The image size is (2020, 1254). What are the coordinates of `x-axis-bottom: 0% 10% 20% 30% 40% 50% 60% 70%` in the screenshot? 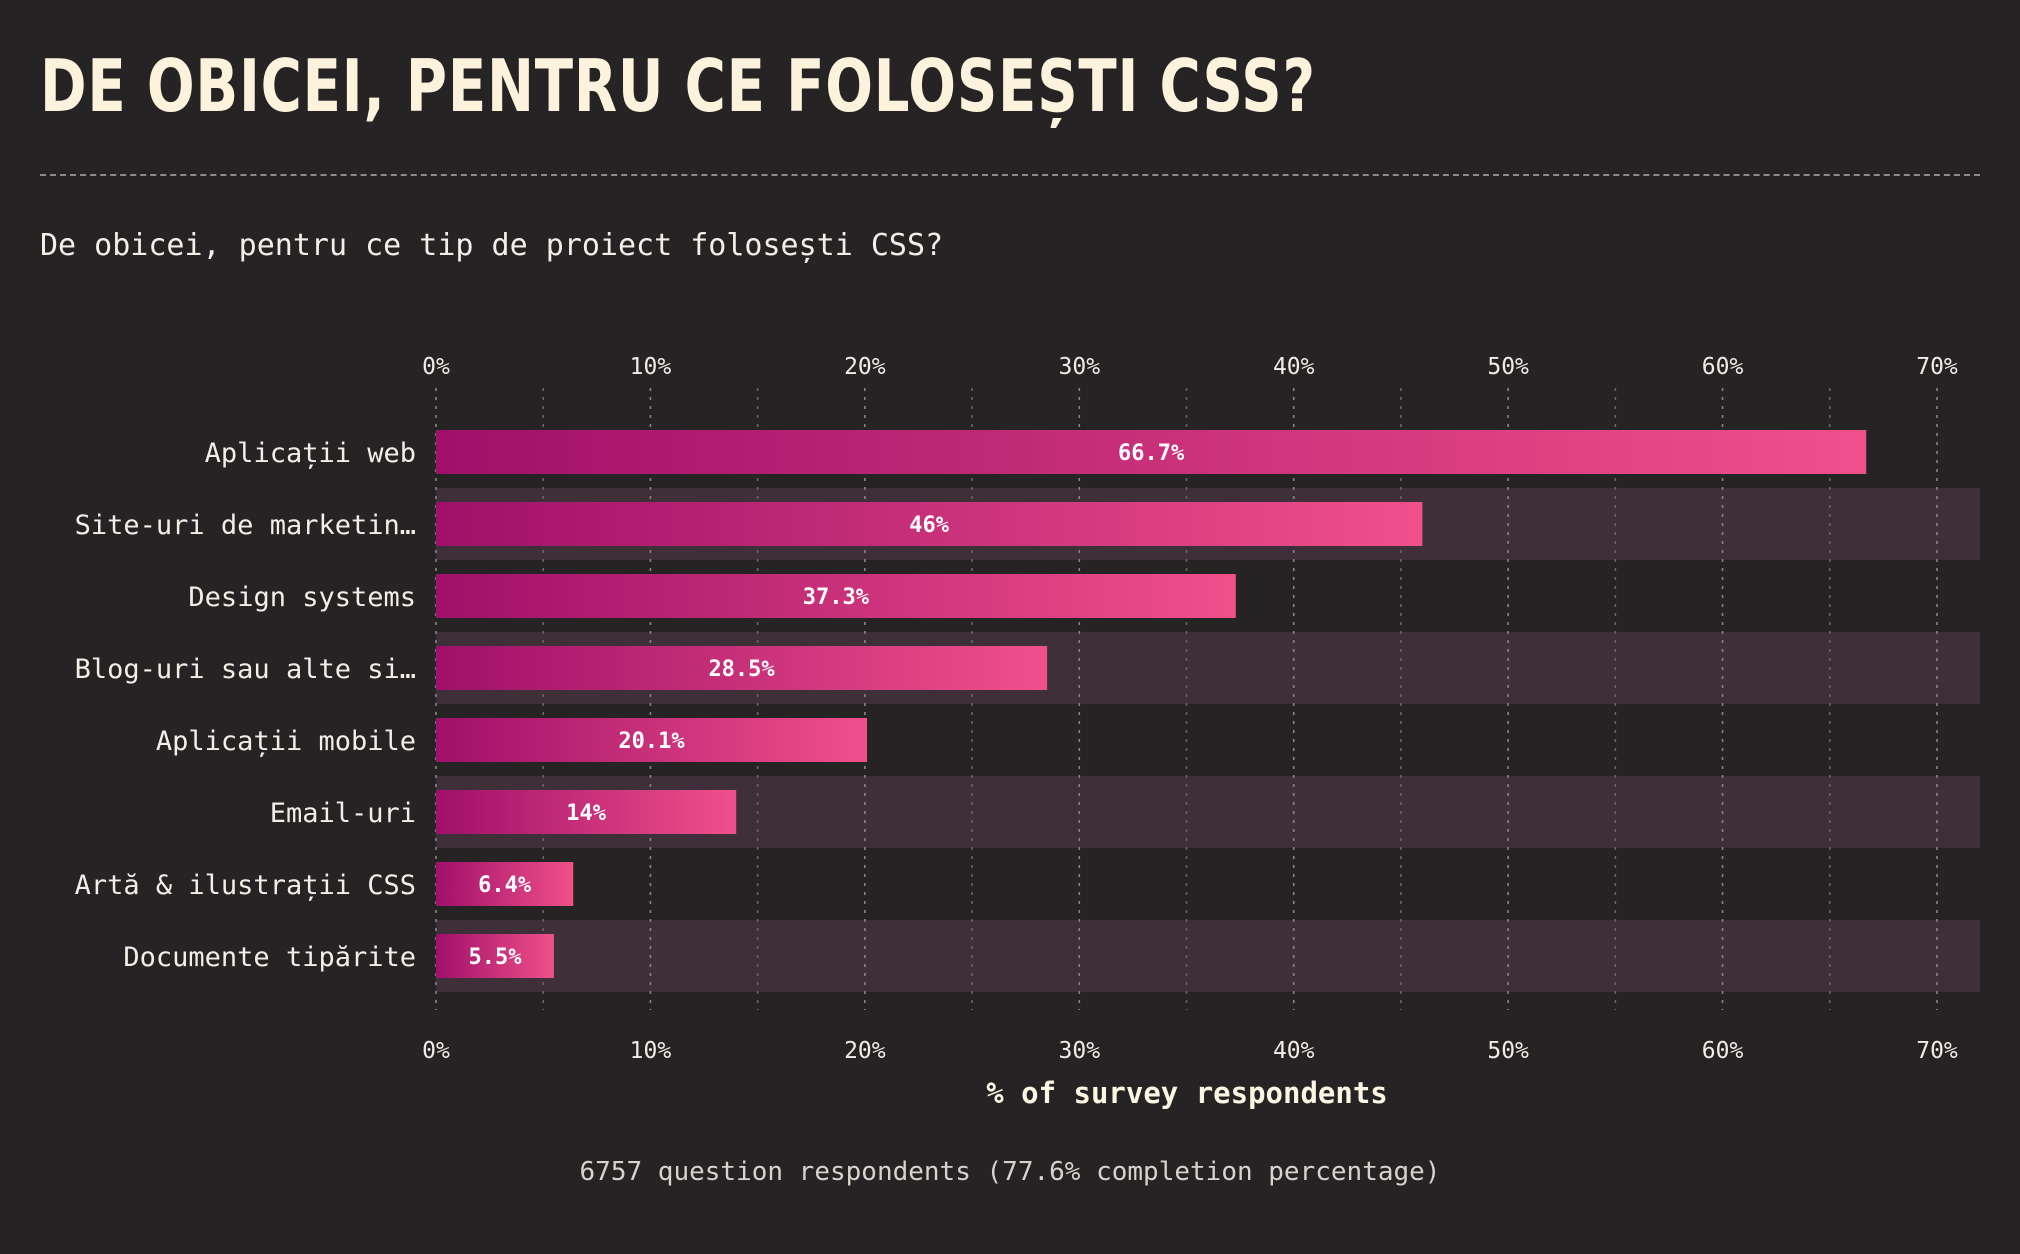 It's located at (1190, 1051).